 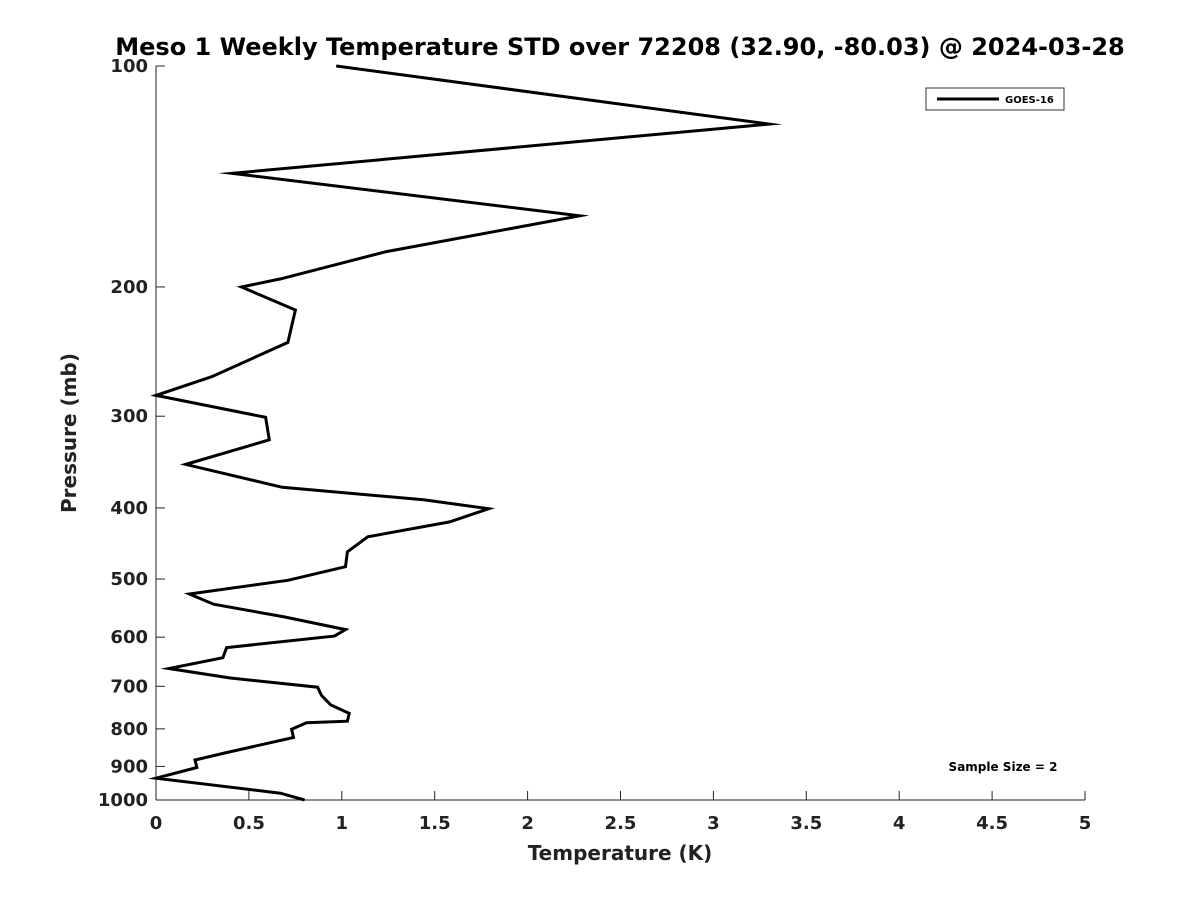 What do you see at coordinates (129, 66) in the screenshot?
I see `y-tick-label: 100` at bounding box center [129, 66].